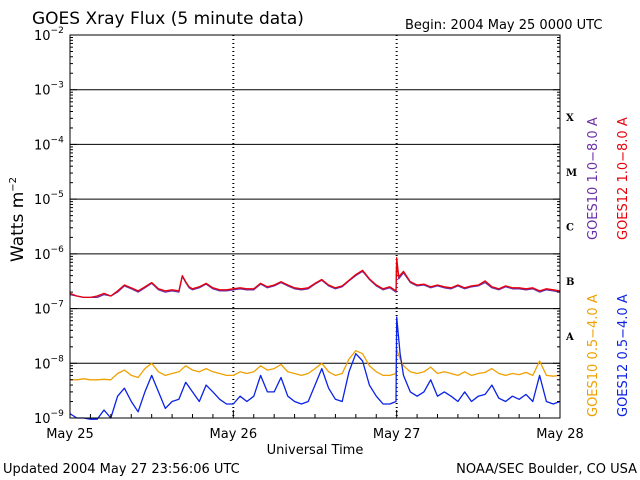 The width and height of the screenshot is (640, 480). What do you see at coordinates (570, 282) in the screenshot?
I see `flare-class-label: B` at bounding box center [570, 282].